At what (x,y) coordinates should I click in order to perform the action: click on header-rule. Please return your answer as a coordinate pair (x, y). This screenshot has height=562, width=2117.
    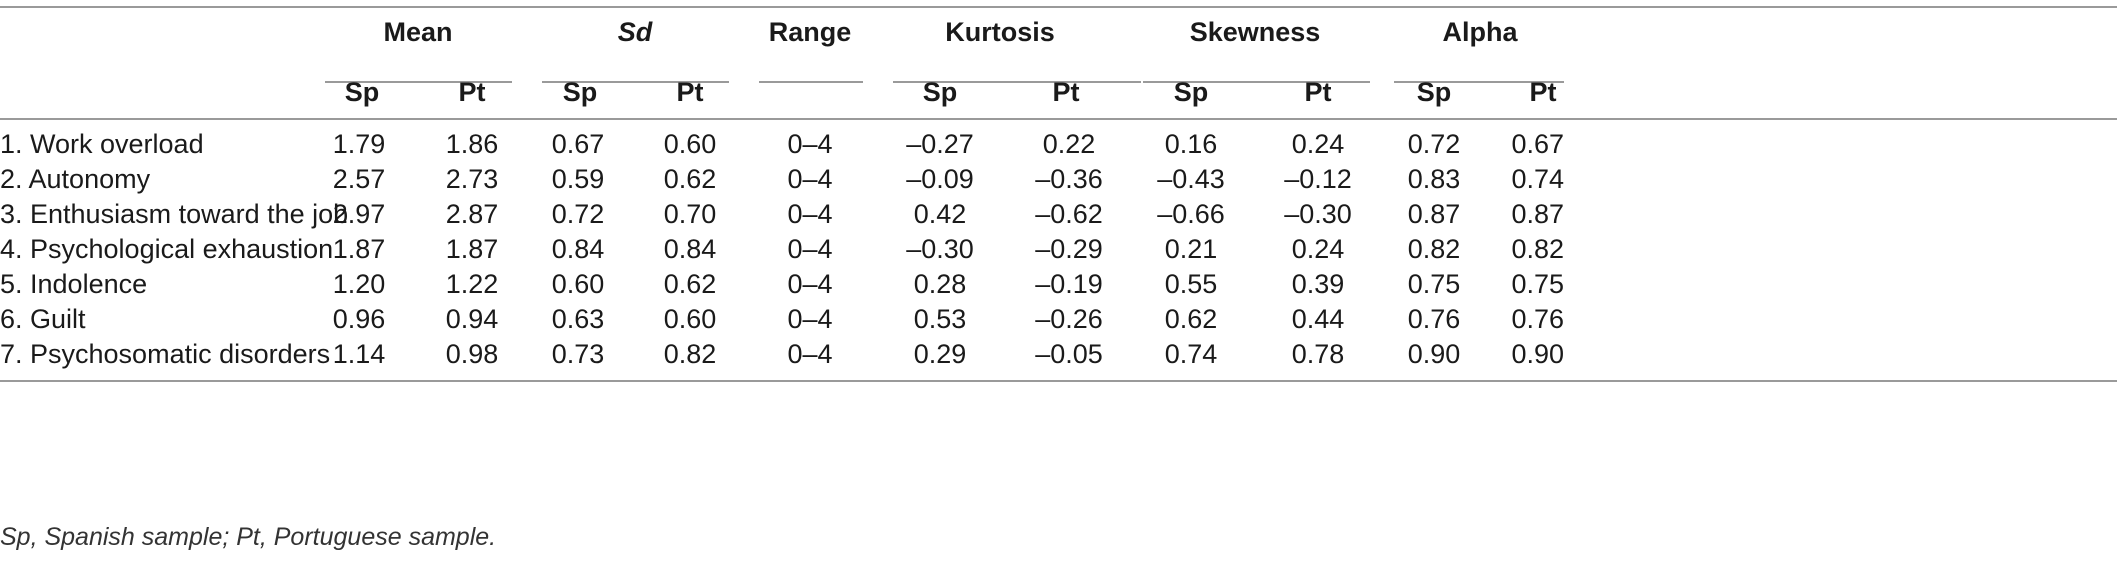
    Looking at the image, I should click on (1058, 119).